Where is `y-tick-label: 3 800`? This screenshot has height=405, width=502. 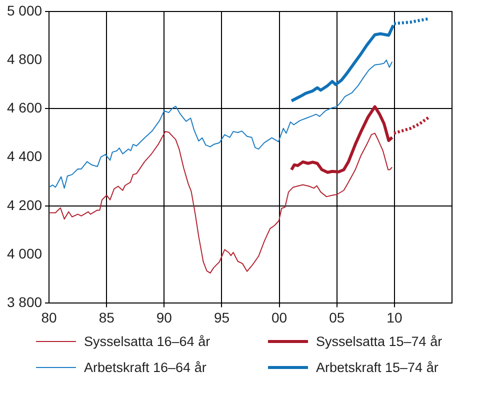
y-tick-label: 3 800 is located at coordinates (24, 302).